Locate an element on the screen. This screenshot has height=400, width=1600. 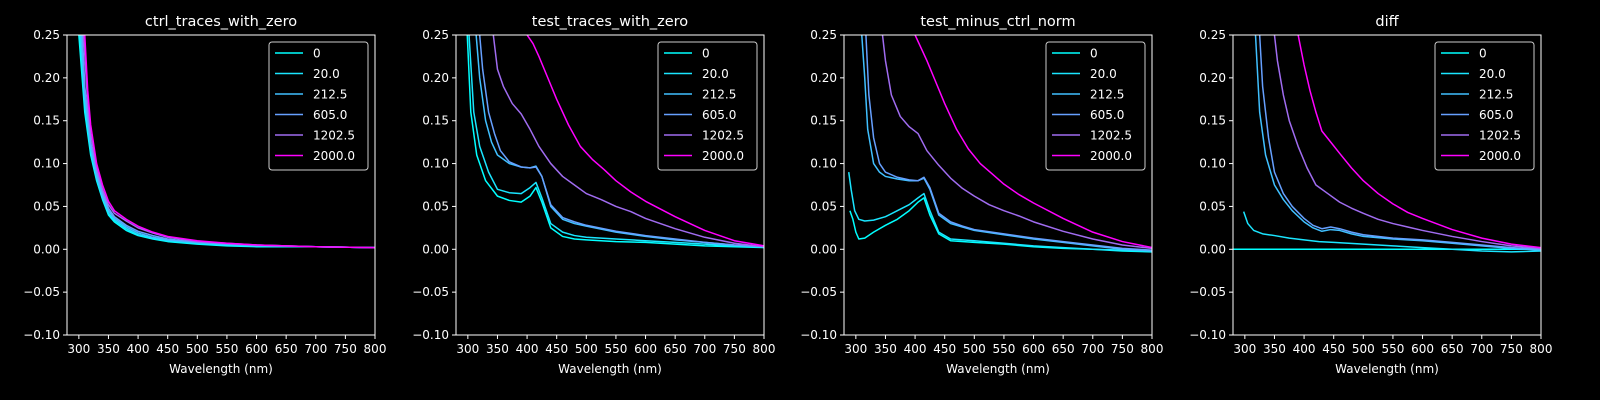
y-tick-label: 0.25 is located at coordinates (823, 35).